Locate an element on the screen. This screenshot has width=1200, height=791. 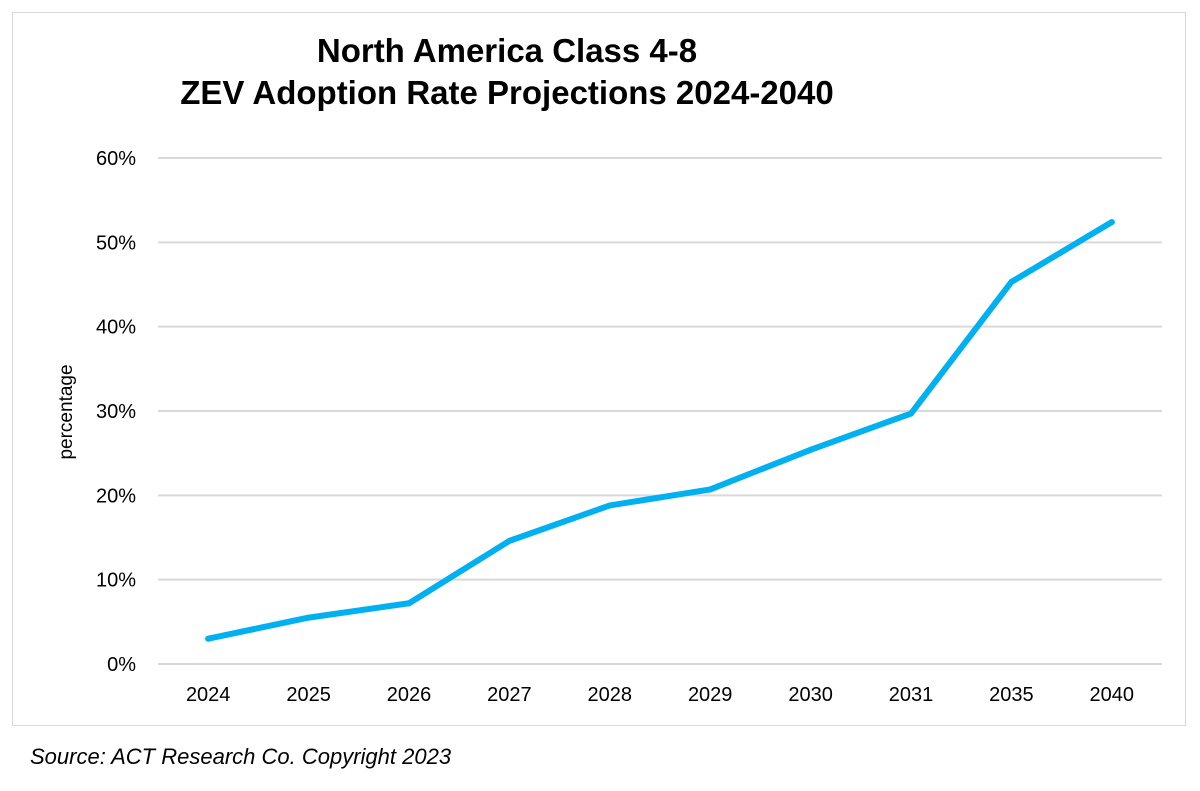
x-tick-label: 2025 is located at coordinates (308, 695).